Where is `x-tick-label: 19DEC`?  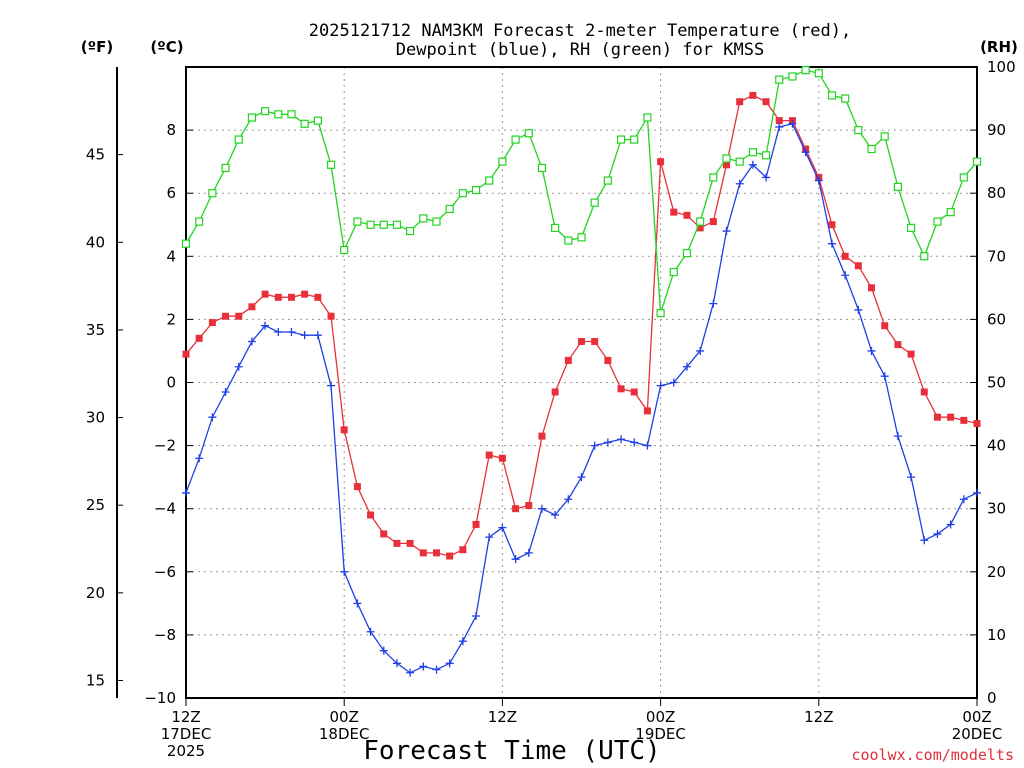 x-tick-label: 19DEC is located at coordinates (660, 734).